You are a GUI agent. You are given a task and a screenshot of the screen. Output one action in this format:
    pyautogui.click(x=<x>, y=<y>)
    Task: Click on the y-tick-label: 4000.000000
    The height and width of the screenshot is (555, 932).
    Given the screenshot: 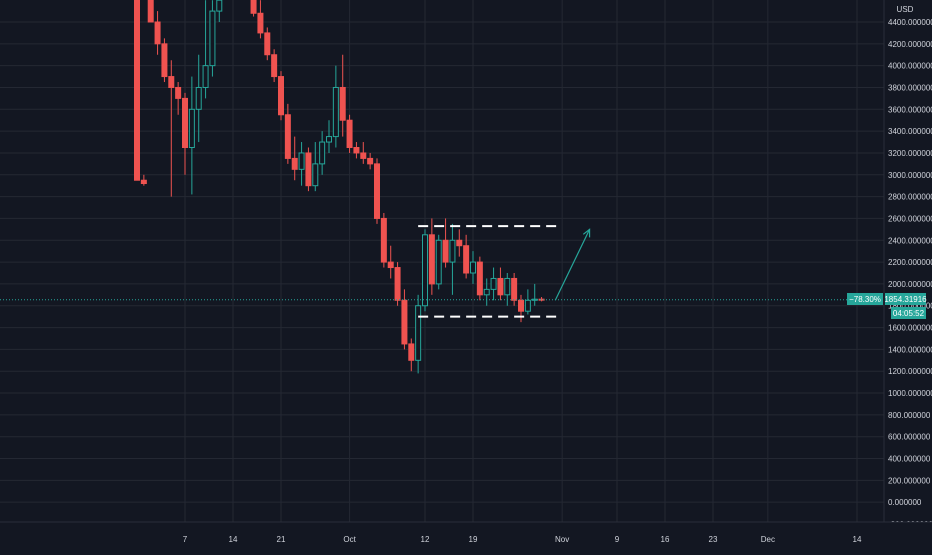 What is the action you would take?
    pyautogui.click(x=910, y=66)
    